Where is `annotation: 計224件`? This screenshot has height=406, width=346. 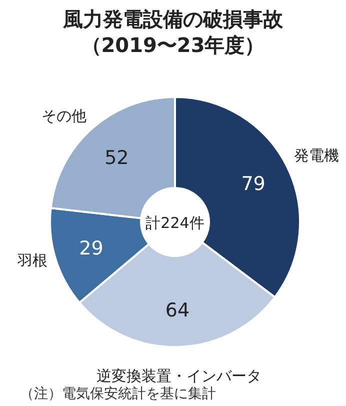
annotation: 計224件 is located at coordinates (175, 223).